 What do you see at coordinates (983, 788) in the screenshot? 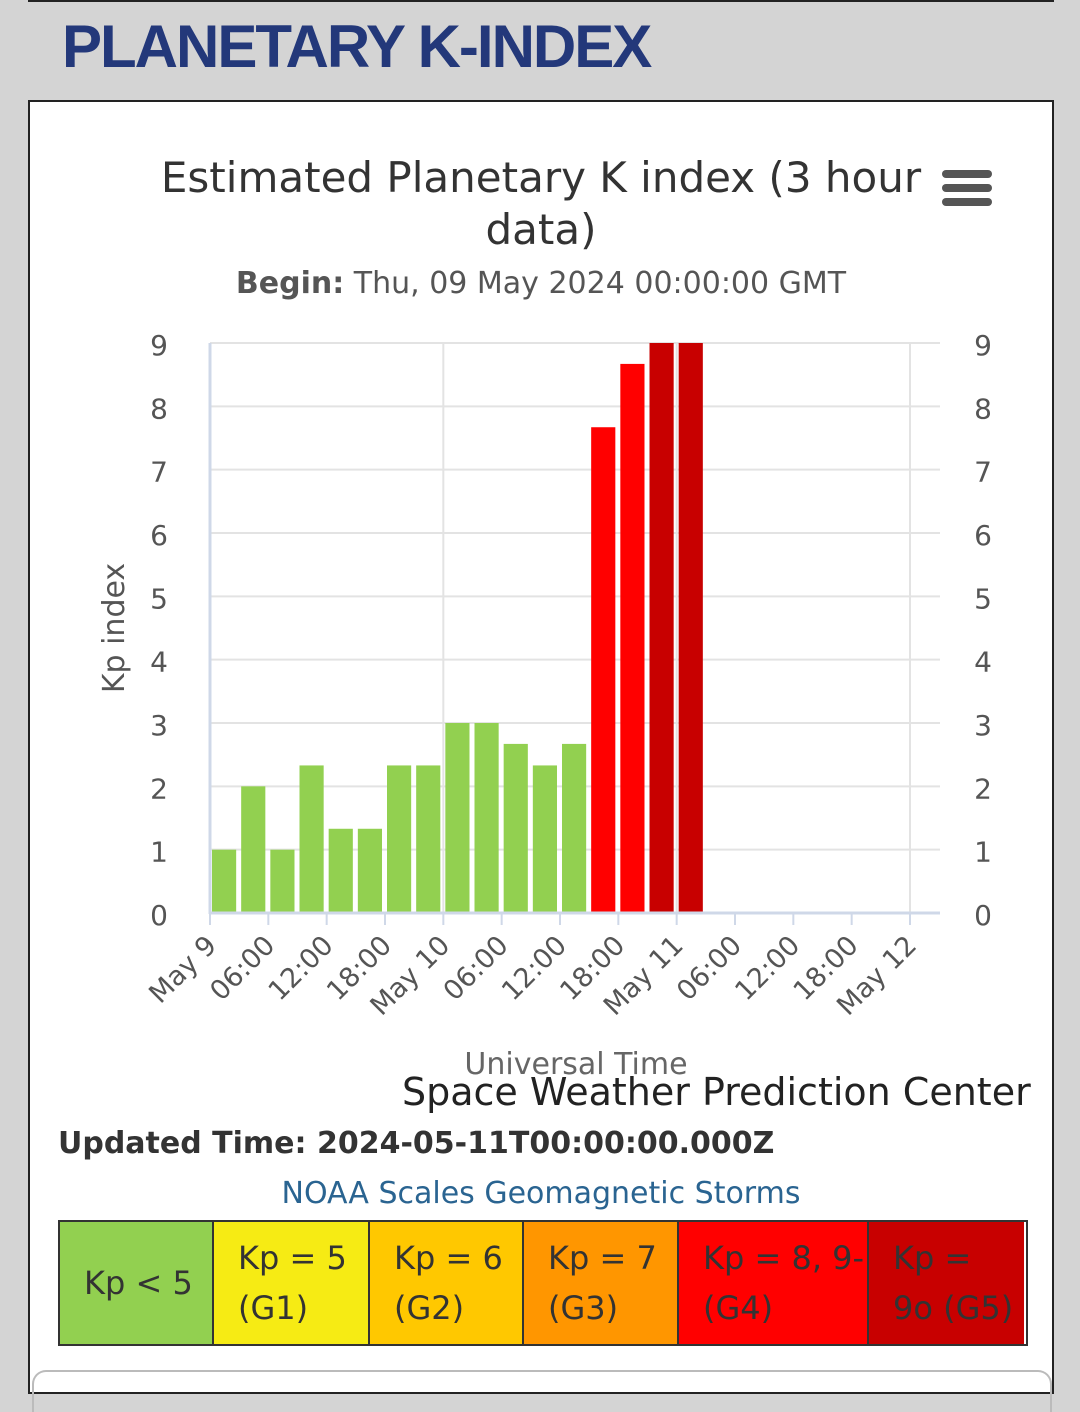
I see `y-tick-label-right: 2` at bounding box center [983, 788].